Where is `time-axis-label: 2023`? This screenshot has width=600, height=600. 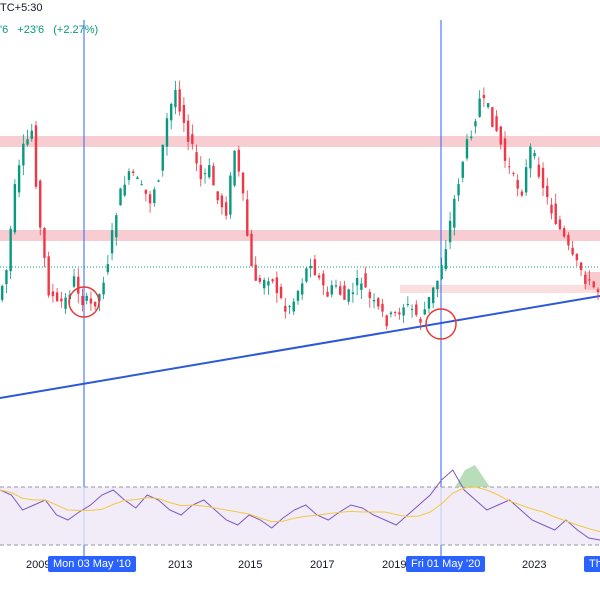
time-axis-label: 2023 is located at coordinates (534, 565).